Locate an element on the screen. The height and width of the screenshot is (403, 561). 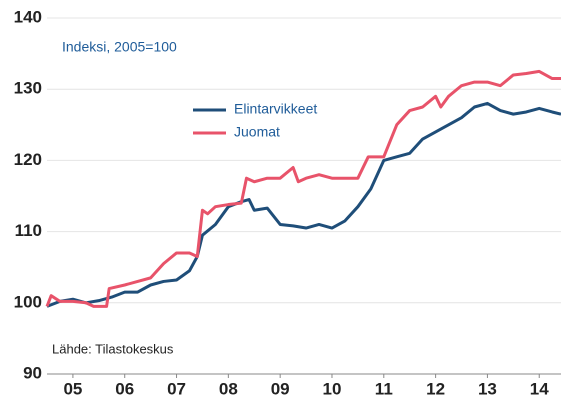
x-tick-label: 06 is located at coordinates (124, 388).